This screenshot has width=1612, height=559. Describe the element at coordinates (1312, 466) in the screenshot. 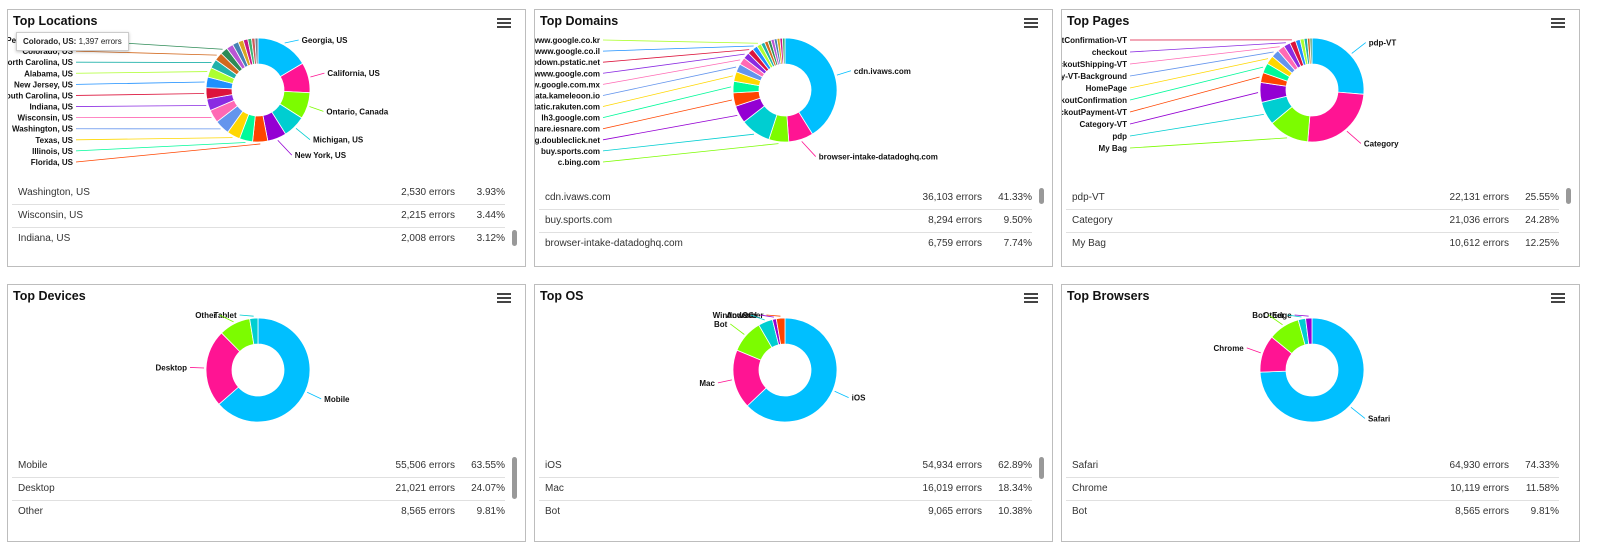

I see `table-row: Safari 64,930 errors 74.33%` at that location.